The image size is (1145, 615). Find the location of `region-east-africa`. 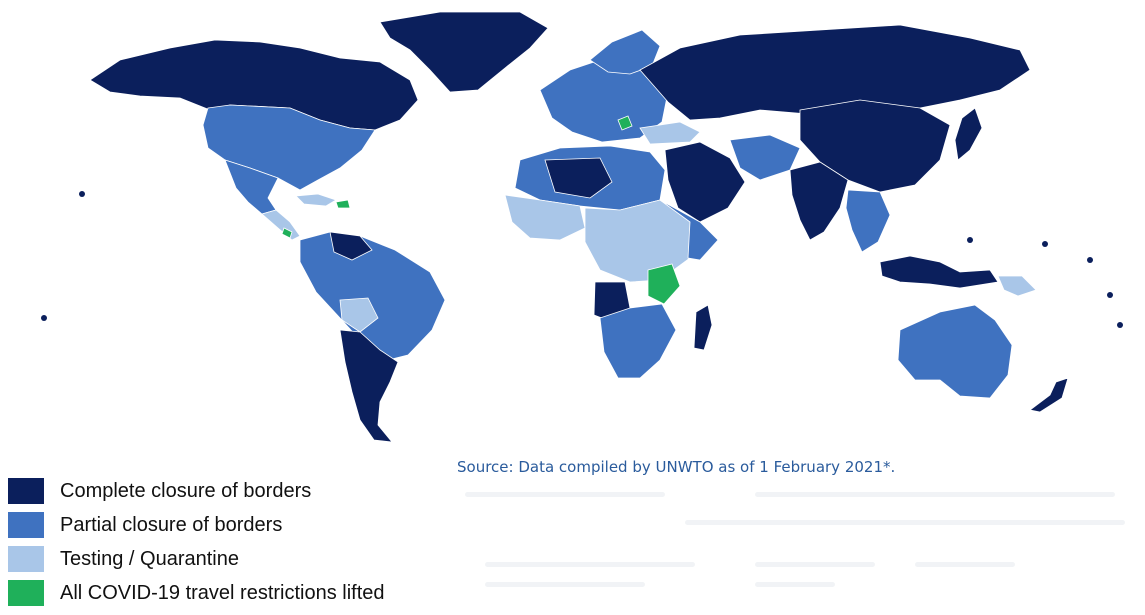

region-east-africa is located at coordinates (689, 230).